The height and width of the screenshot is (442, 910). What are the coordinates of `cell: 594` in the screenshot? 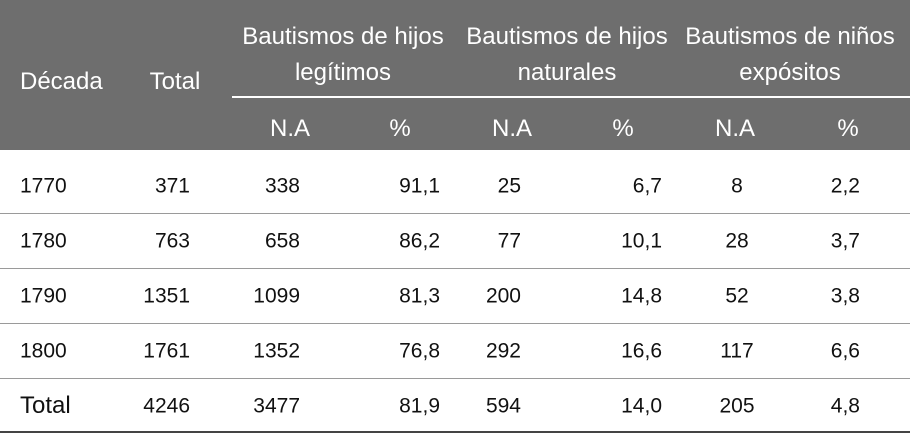 It's located at (503, 406).